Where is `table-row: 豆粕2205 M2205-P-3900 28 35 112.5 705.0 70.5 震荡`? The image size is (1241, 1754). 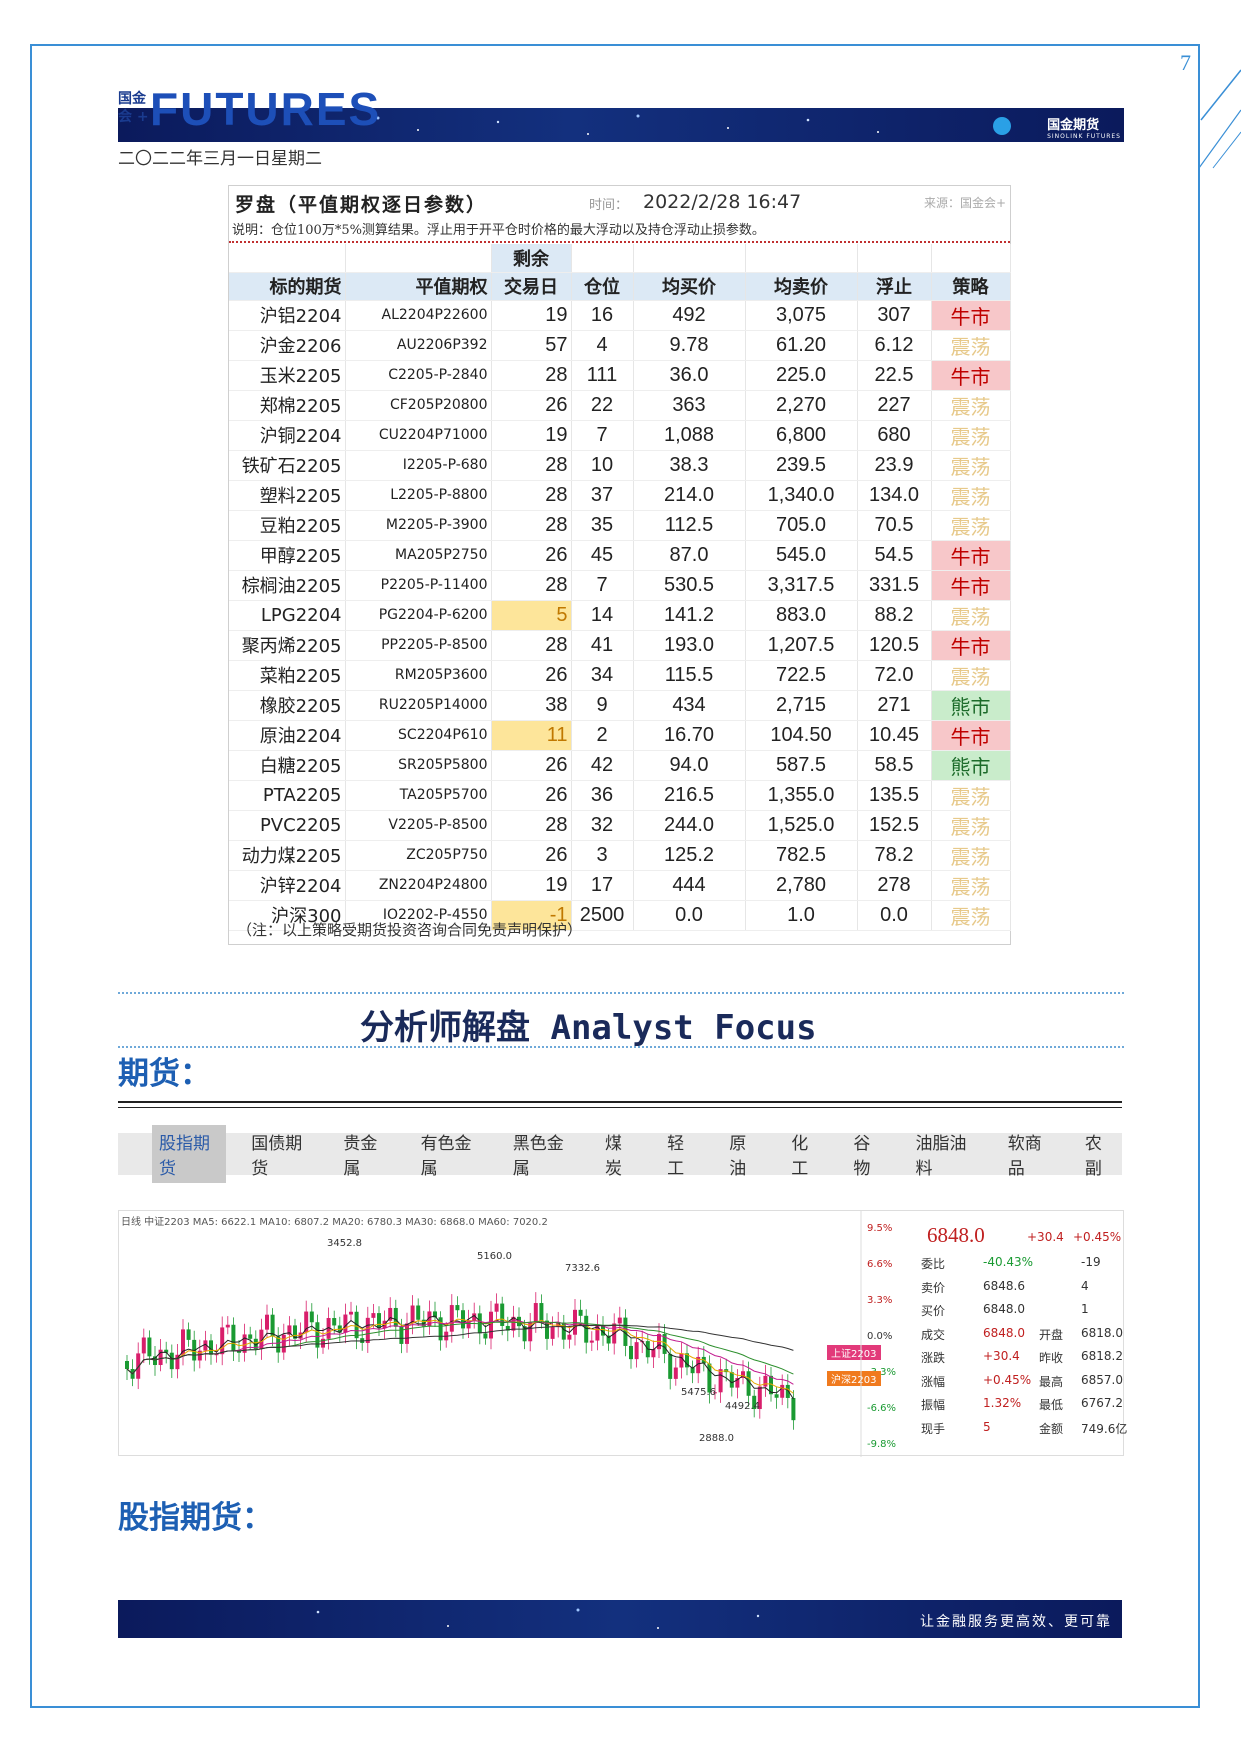 table-row: 豆粕2205 M2205-P-3900 28 35 112.5 705.0 70.5 震荡 is located at coordinates (620, 525).